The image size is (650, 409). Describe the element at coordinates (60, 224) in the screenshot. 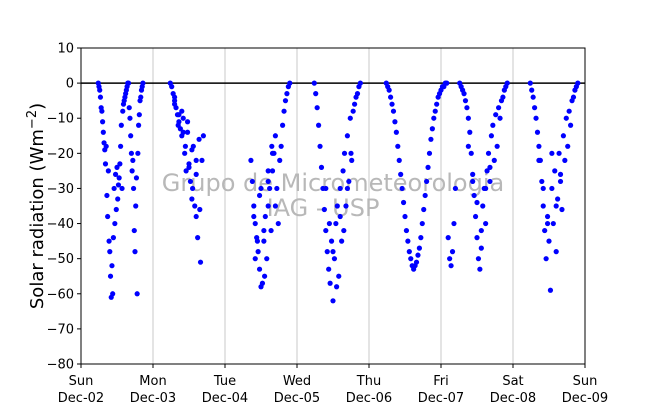

I see `y-tick-label: −40` at that location.